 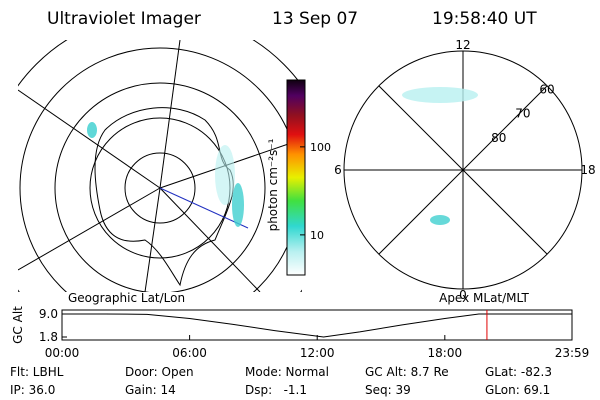 I want to click on status-field: Flt: LBHL, so click(x=37, y=372).